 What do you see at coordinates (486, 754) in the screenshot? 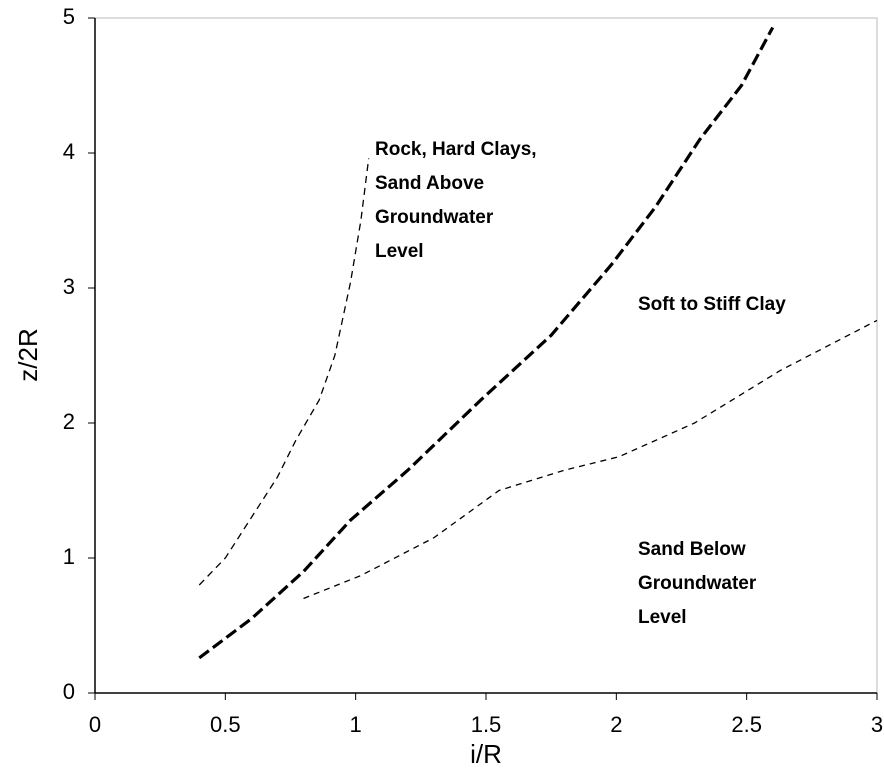
I see `x-axis-label: i/R` at bounding box center [486, 754].